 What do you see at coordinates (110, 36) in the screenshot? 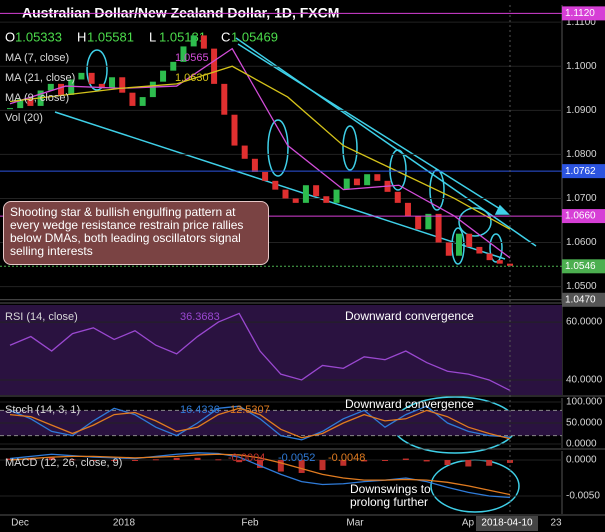
I see `ohlc-value: 1.05581` at bounding box center [110, 36].